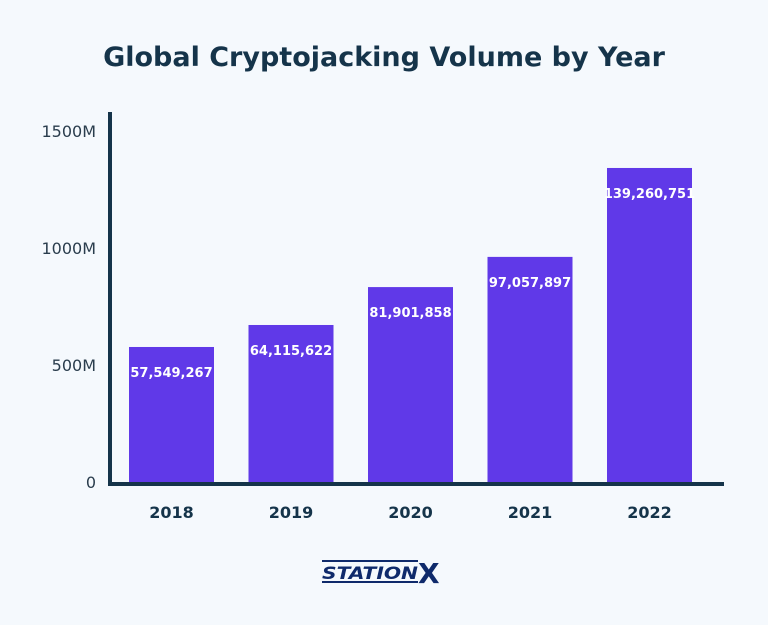  What do you see at coordinates (171, 373) in the screenshot?
I see `data-label: 57,549,267` at bounding box center [171, 373].